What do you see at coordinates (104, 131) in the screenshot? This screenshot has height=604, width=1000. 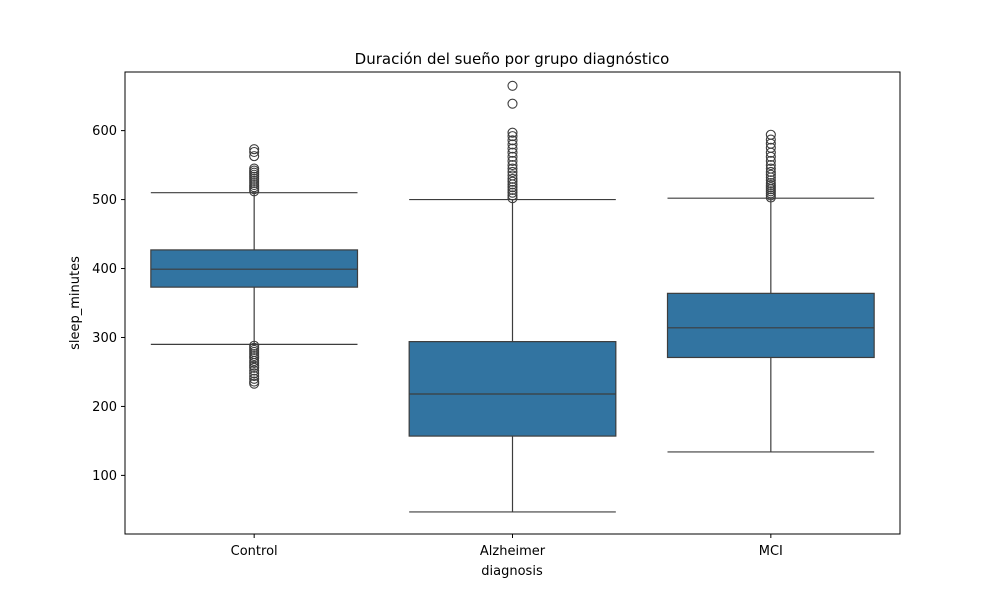 I see `y-tick-label: 600` at bounding box center [104, 131].